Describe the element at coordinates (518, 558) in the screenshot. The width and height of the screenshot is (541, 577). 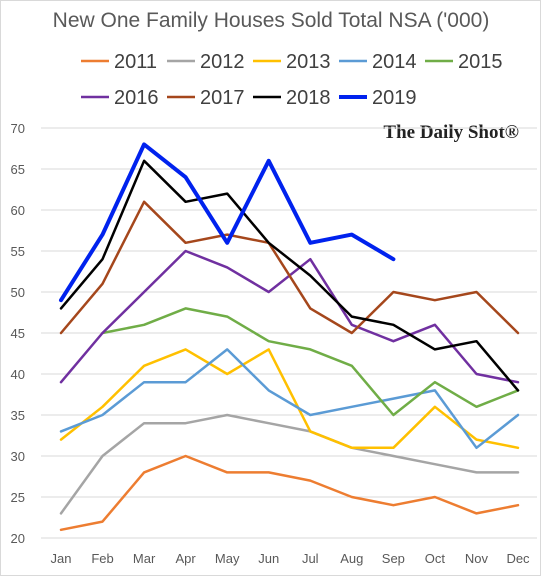
I see `x-tick-label: Dec` at that location.